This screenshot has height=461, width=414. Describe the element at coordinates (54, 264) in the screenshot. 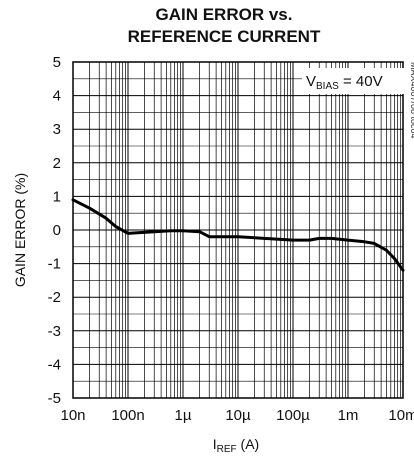

I see `y-tick-label: -1` at that location.